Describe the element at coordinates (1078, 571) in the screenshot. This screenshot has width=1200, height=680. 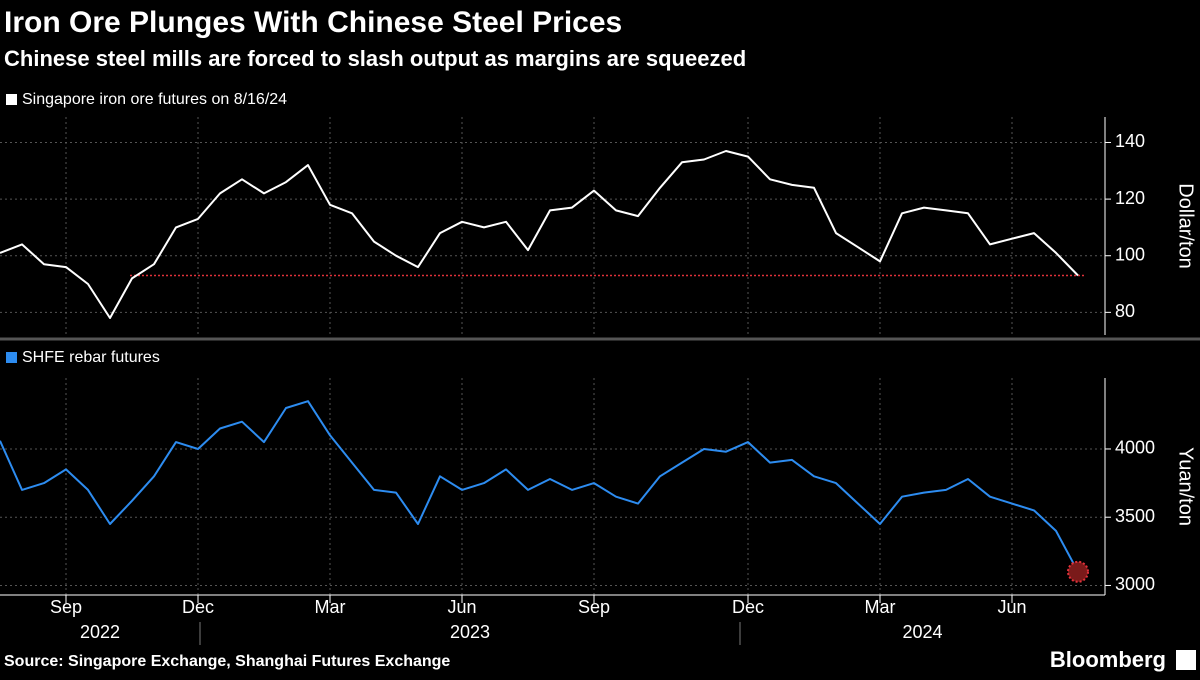
I see `last-point-highlight` at that location.